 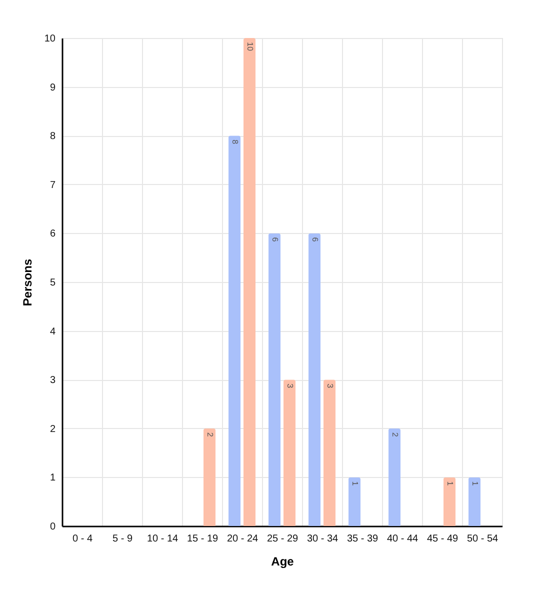 I want to click on x-tick-label: 0 - 4, so click(x=82, y=539).